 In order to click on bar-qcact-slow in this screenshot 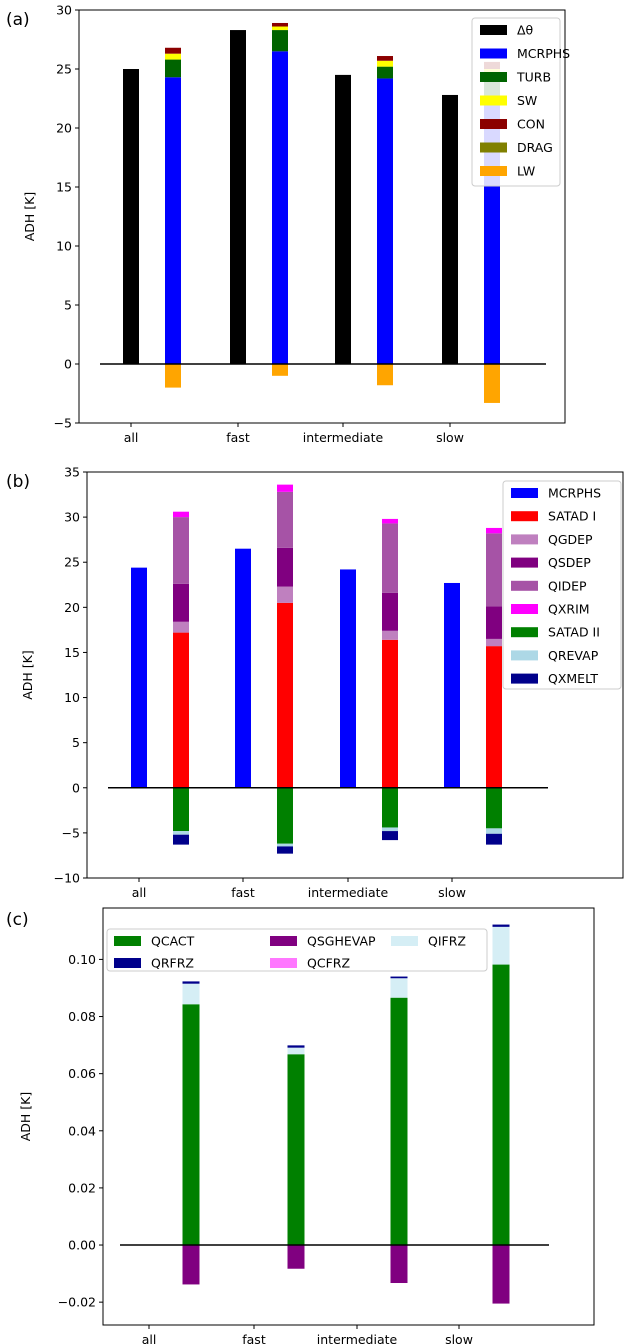, I will do `click(501, 1105)`.